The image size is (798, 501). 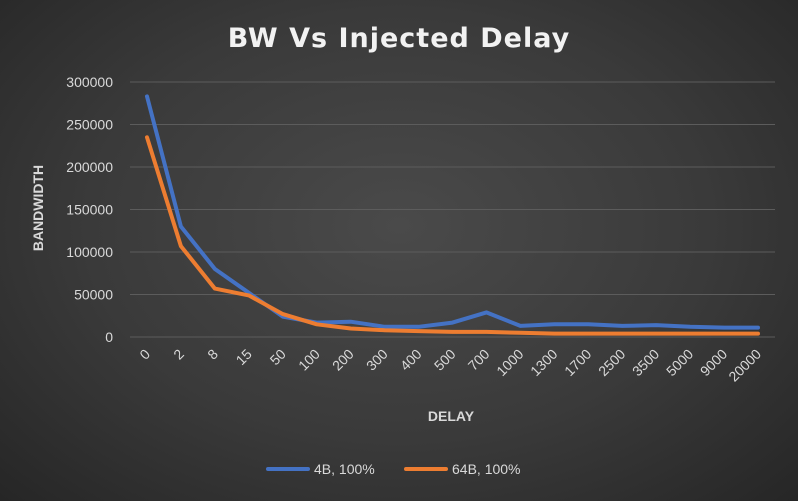 I want to click on y-tick-label: 50000, so click(x=93, y=295).